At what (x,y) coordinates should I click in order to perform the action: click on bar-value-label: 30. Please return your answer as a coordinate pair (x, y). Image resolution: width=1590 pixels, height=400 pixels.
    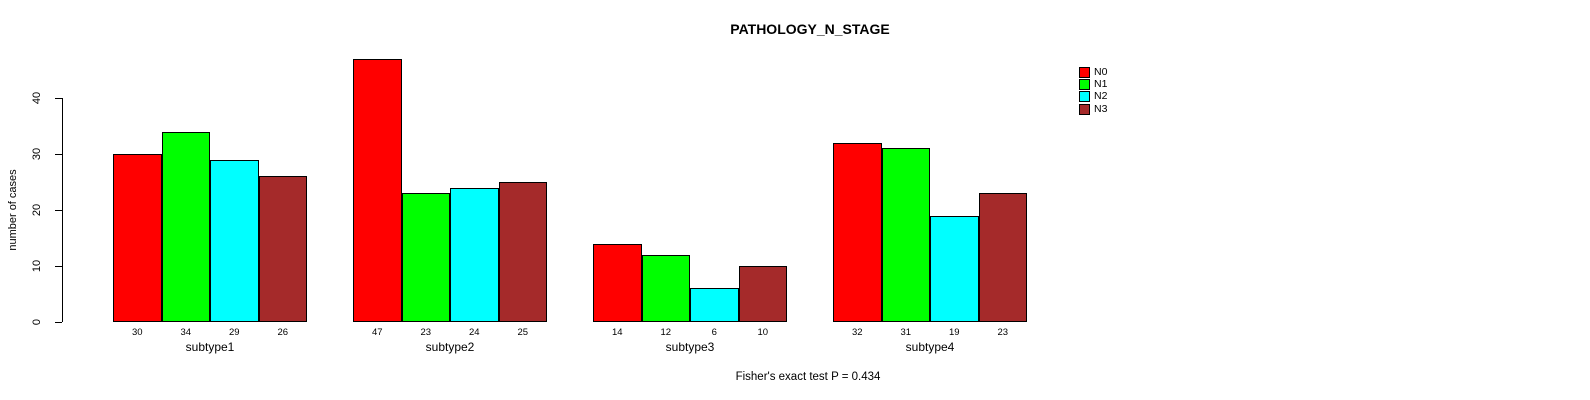
    Looking at the image, I should click on (137, 332).